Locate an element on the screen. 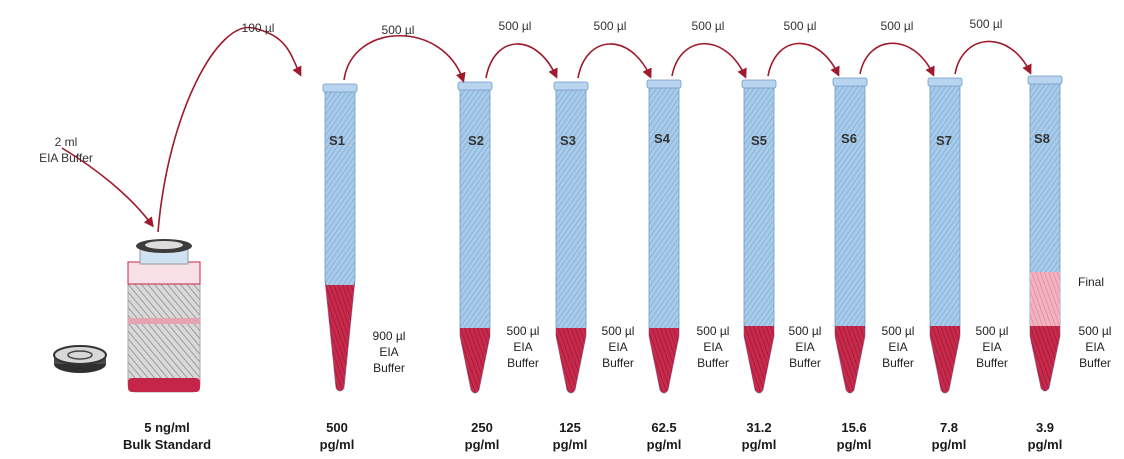 The image size is (1124, 459). conc-value-s4: 62.5 is located at coordinates (664, 427).